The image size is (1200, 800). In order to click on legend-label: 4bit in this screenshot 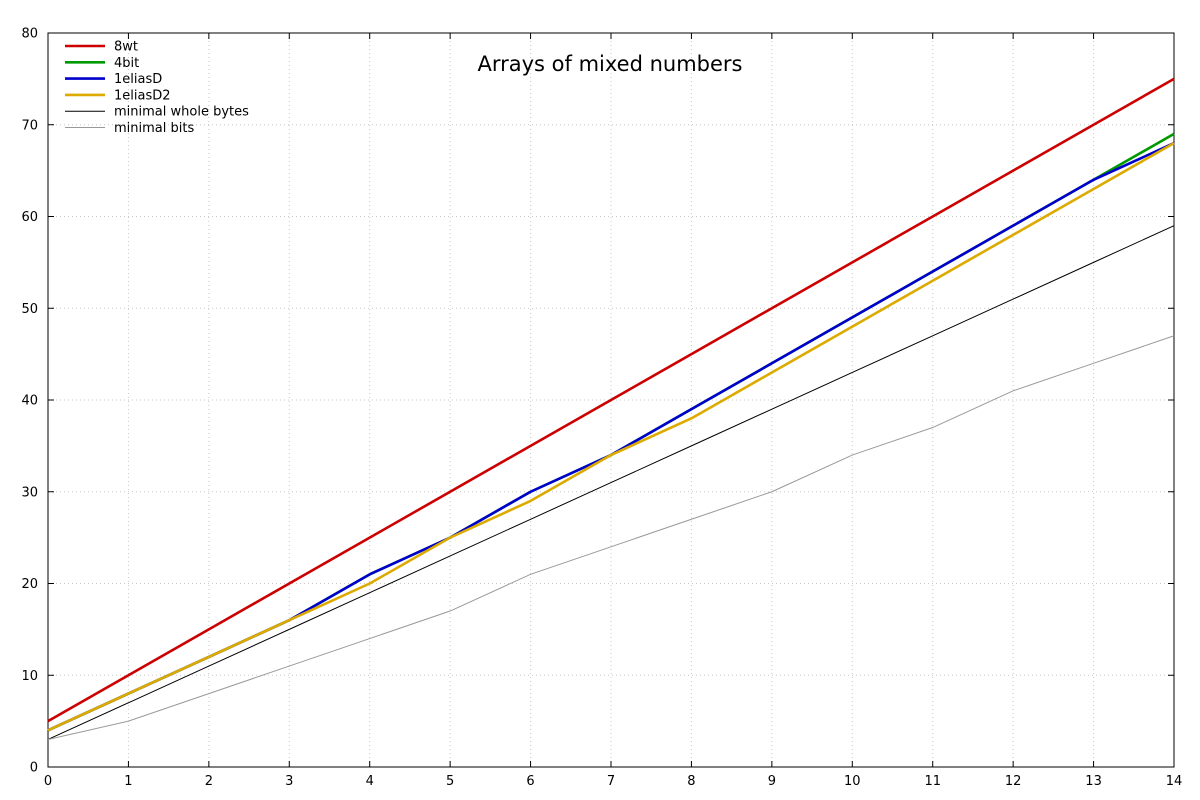, I will do `click(126, 63)`.